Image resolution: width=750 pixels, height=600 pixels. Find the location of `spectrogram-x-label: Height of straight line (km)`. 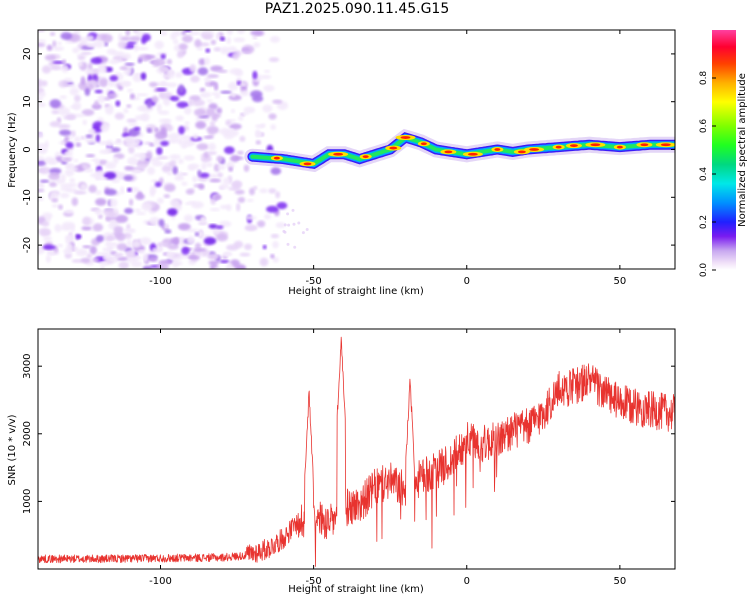

spectrogram-x-label: Height of straight line (km) is located at coordinates (356, 291).